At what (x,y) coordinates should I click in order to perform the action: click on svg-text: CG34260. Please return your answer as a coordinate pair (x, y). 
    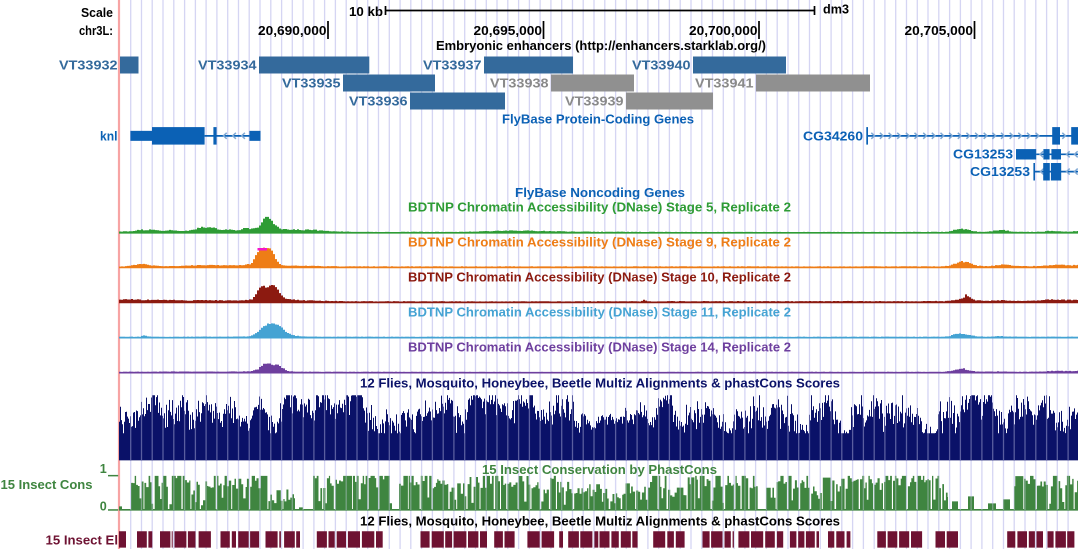
    Looking at the image, I should click on (833, 135).